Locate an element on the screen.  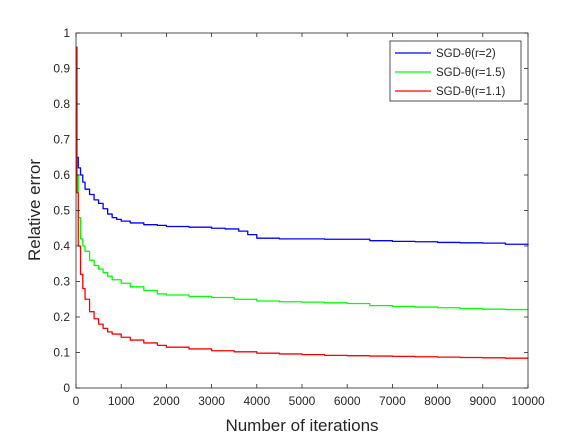
y-tick-label-7: 0.7 is located at coordinates (61, 140).